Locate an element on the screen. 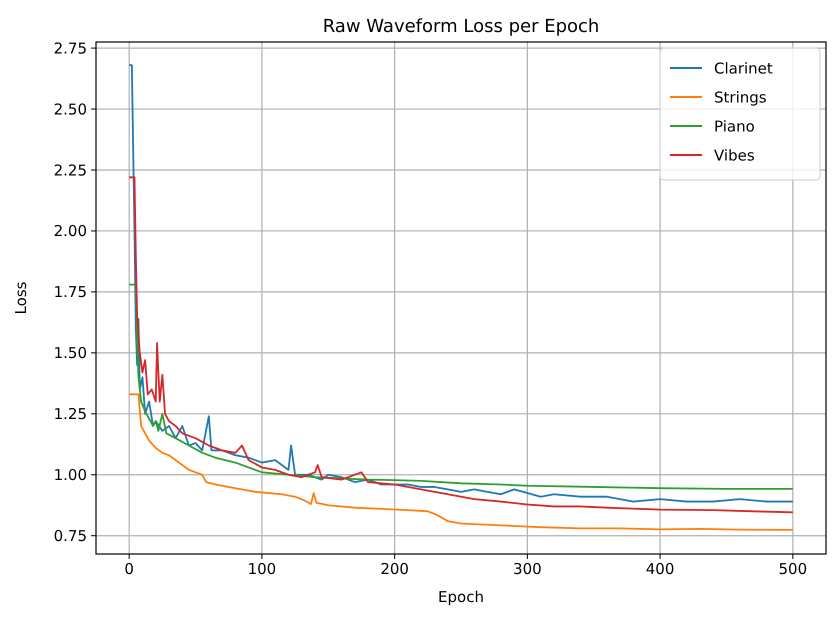  y-tick-label: 1.50 is located at coordinates (70, 353).